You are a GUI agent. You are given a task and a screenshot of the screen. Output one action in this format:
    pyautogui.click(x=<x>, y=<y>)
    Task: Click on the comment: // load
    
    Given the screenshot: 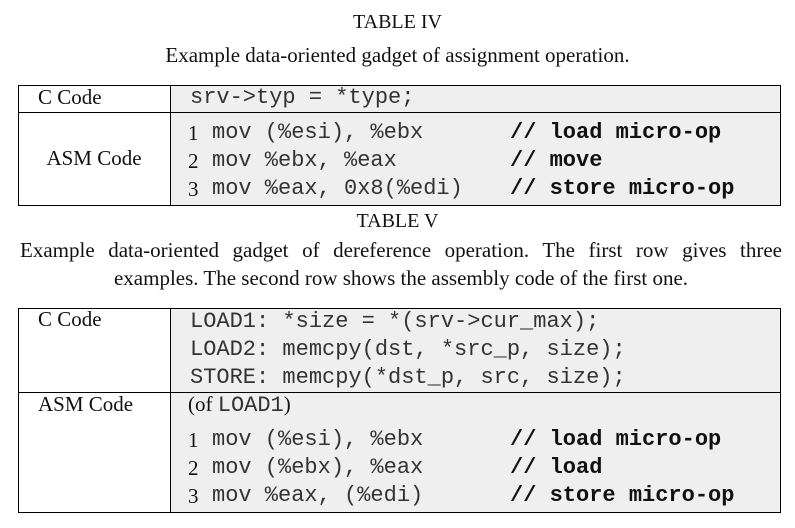 What is the action you would take?
    pyautogui.click(x=556, y=467)
    